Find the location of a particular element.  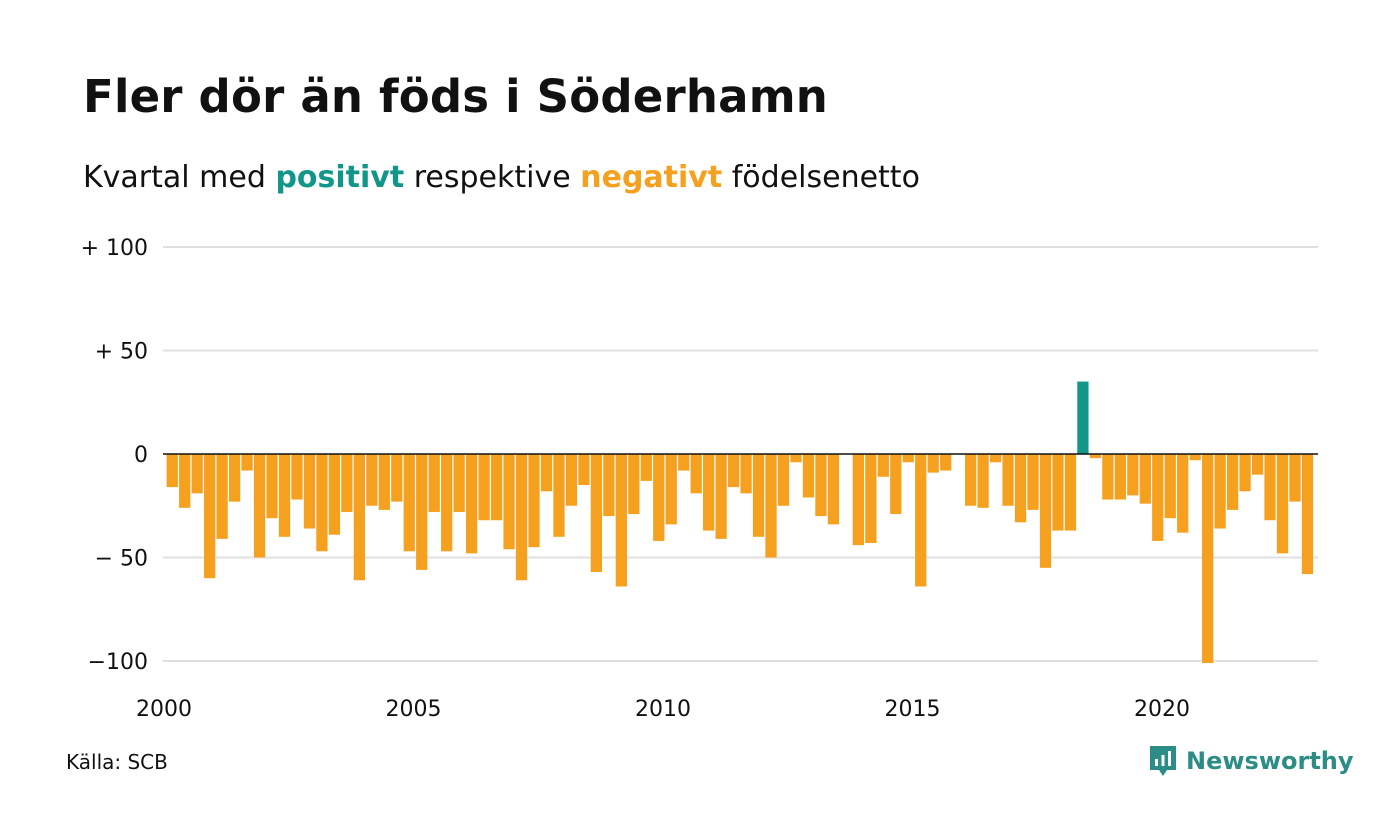

chart-title: Fler dör än föds i Söderhamn is located at coordinates (456, 96).